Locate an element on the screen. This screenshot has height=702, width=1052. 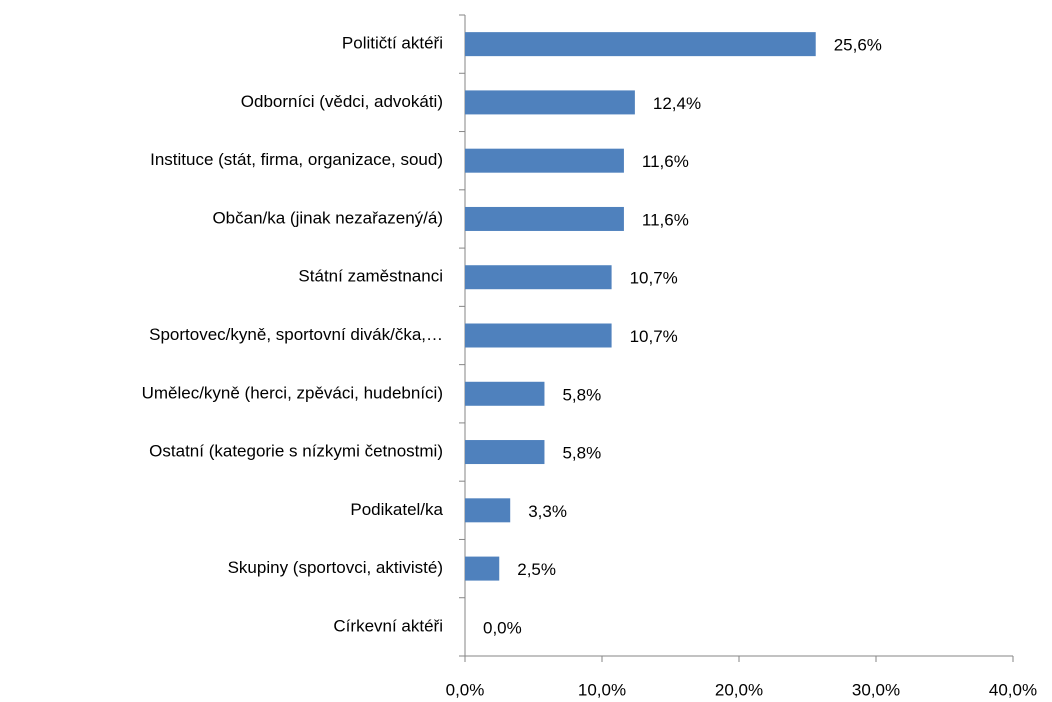
value-label: 12,4% is located at coordinates (677, 103).